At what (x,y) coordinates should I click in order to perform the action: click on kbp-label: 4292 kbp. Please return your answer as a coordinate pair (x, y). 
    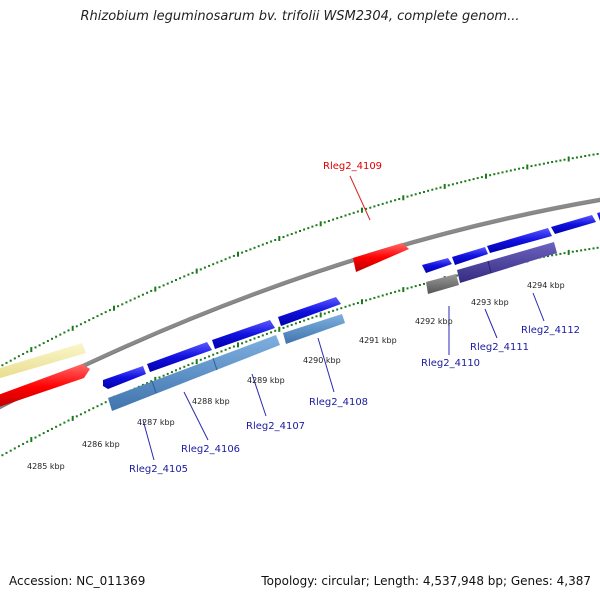
    Looking at the image, I should click on (434, 321).